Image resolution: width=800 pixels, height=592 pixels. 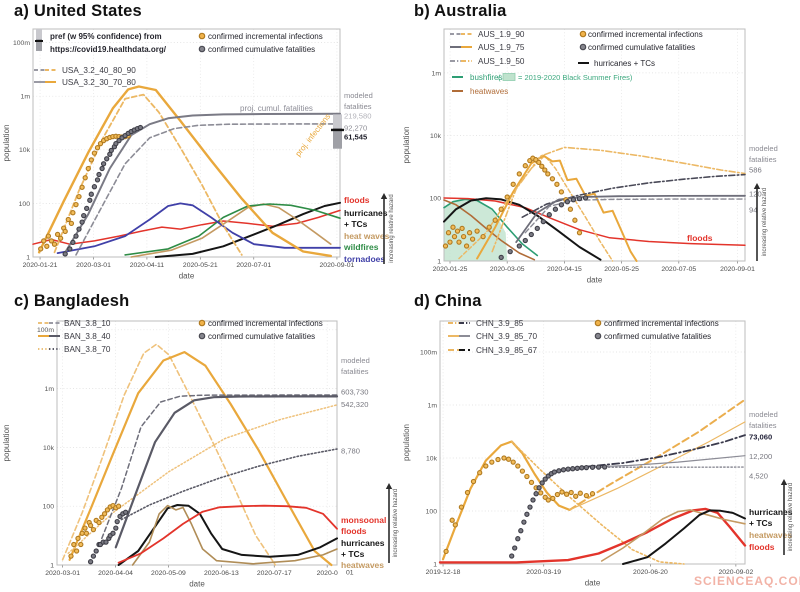 I want to click on watermark: SCIENCEAQ.COM, so click(x=747, y=581).